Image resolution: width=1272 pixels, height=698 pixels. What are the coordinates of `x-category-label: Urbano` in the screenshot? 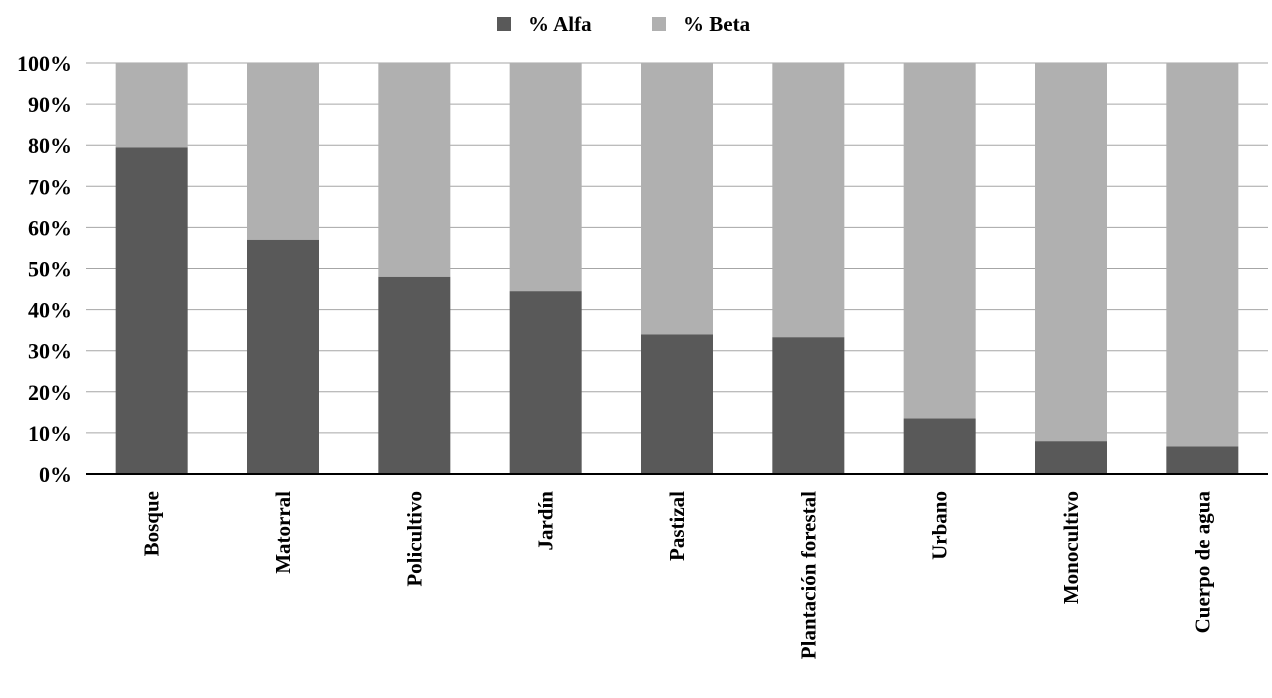 It's located at (940, 525).